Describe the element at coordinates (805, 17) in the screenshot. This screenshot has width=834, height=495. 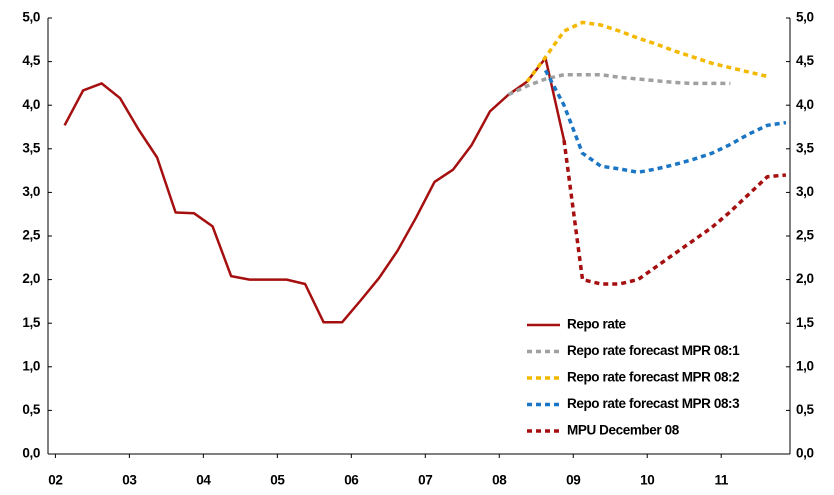
I see `y2-tick-label: 5,0` at that location.